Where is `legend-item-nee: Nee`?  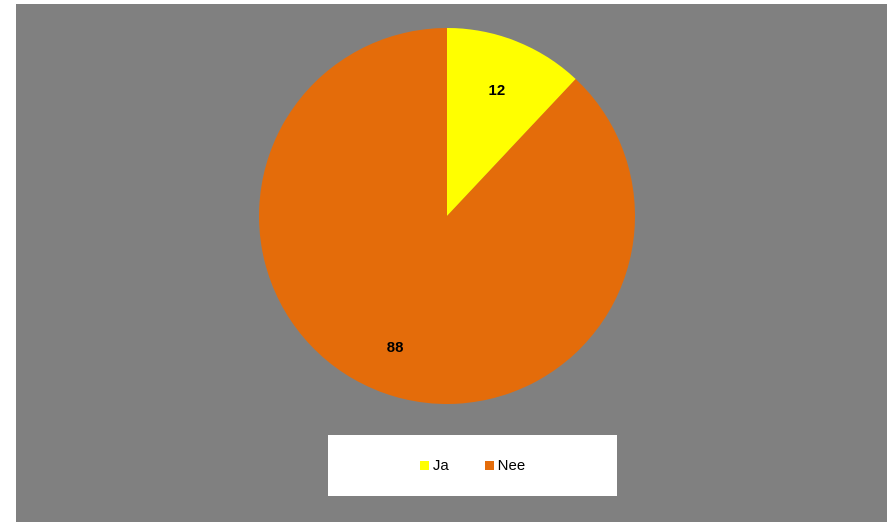 legend-item-nee: Nee is located at coordinates (505, 465).